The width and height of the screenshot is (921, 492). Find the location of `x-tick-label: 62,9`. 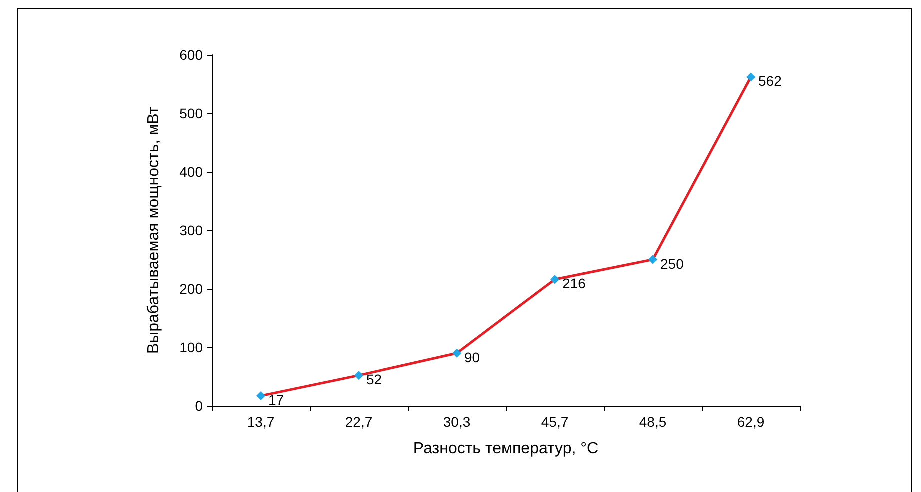

x-tick-label: 62,9 is located at coordinates (751, 422).